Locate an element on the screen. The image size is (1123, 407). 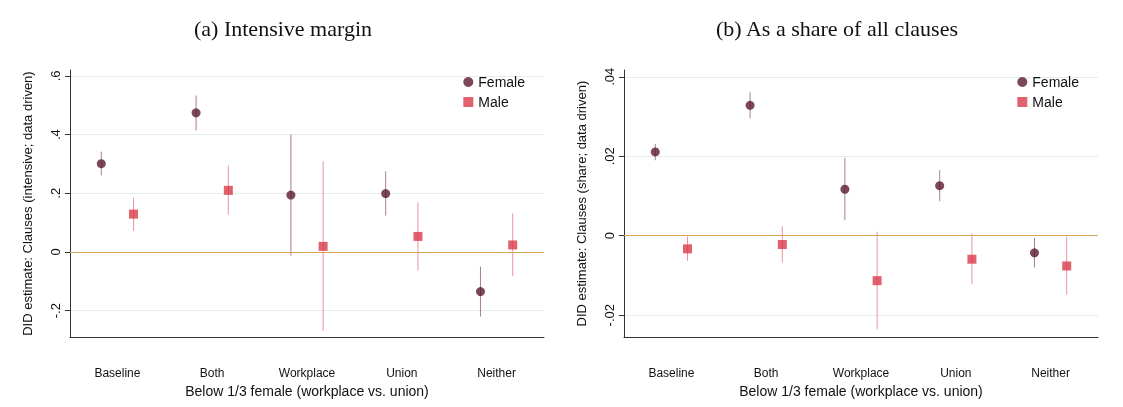
chart-title: (b) As a share of all clauses is located at coordinates (837, 28).